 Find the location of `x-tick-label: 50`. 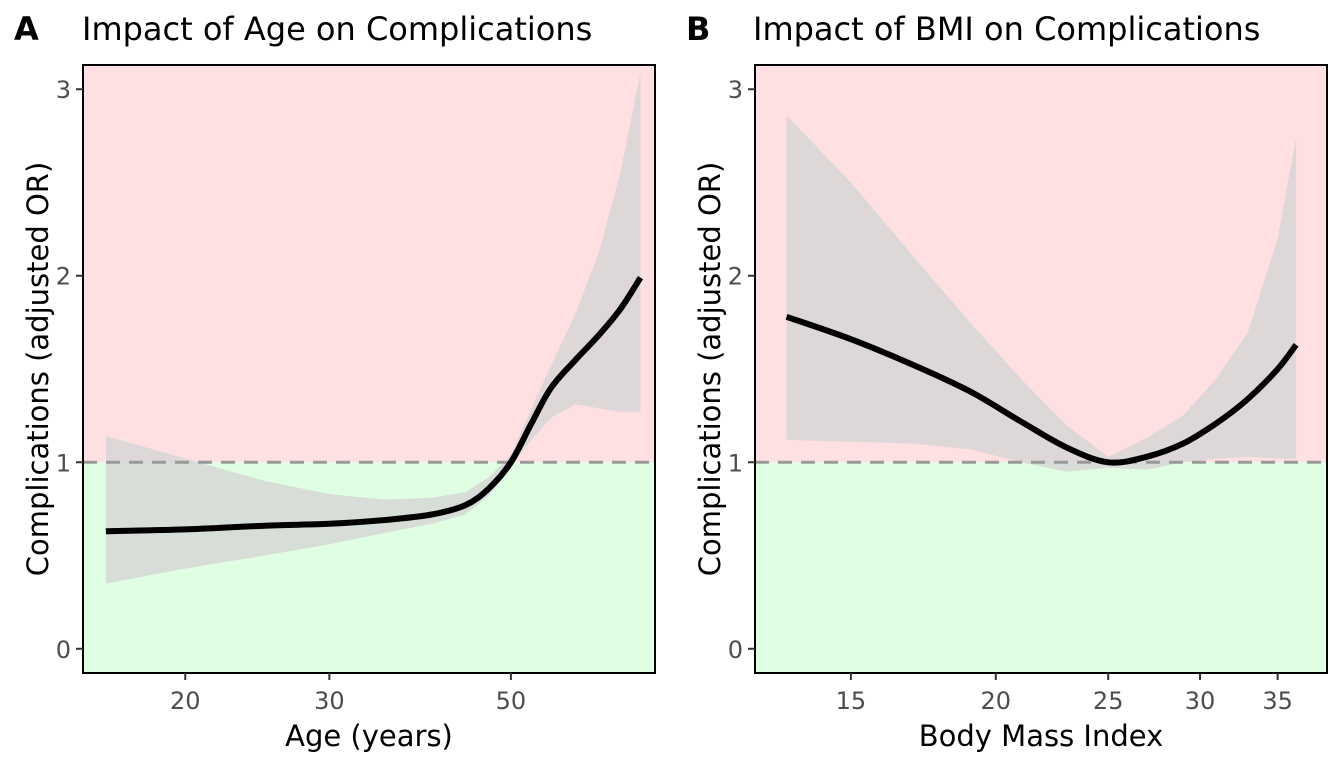

x-tick-label: 50 is located at coordinates (511, 701).